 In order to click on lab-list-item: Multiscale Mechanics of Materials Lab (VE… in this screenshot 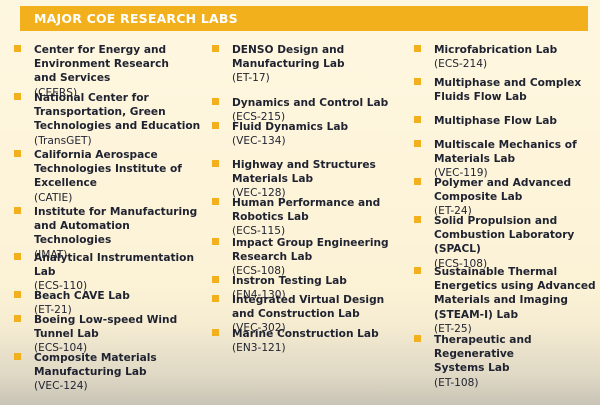, I will do `click(507, 159)`.